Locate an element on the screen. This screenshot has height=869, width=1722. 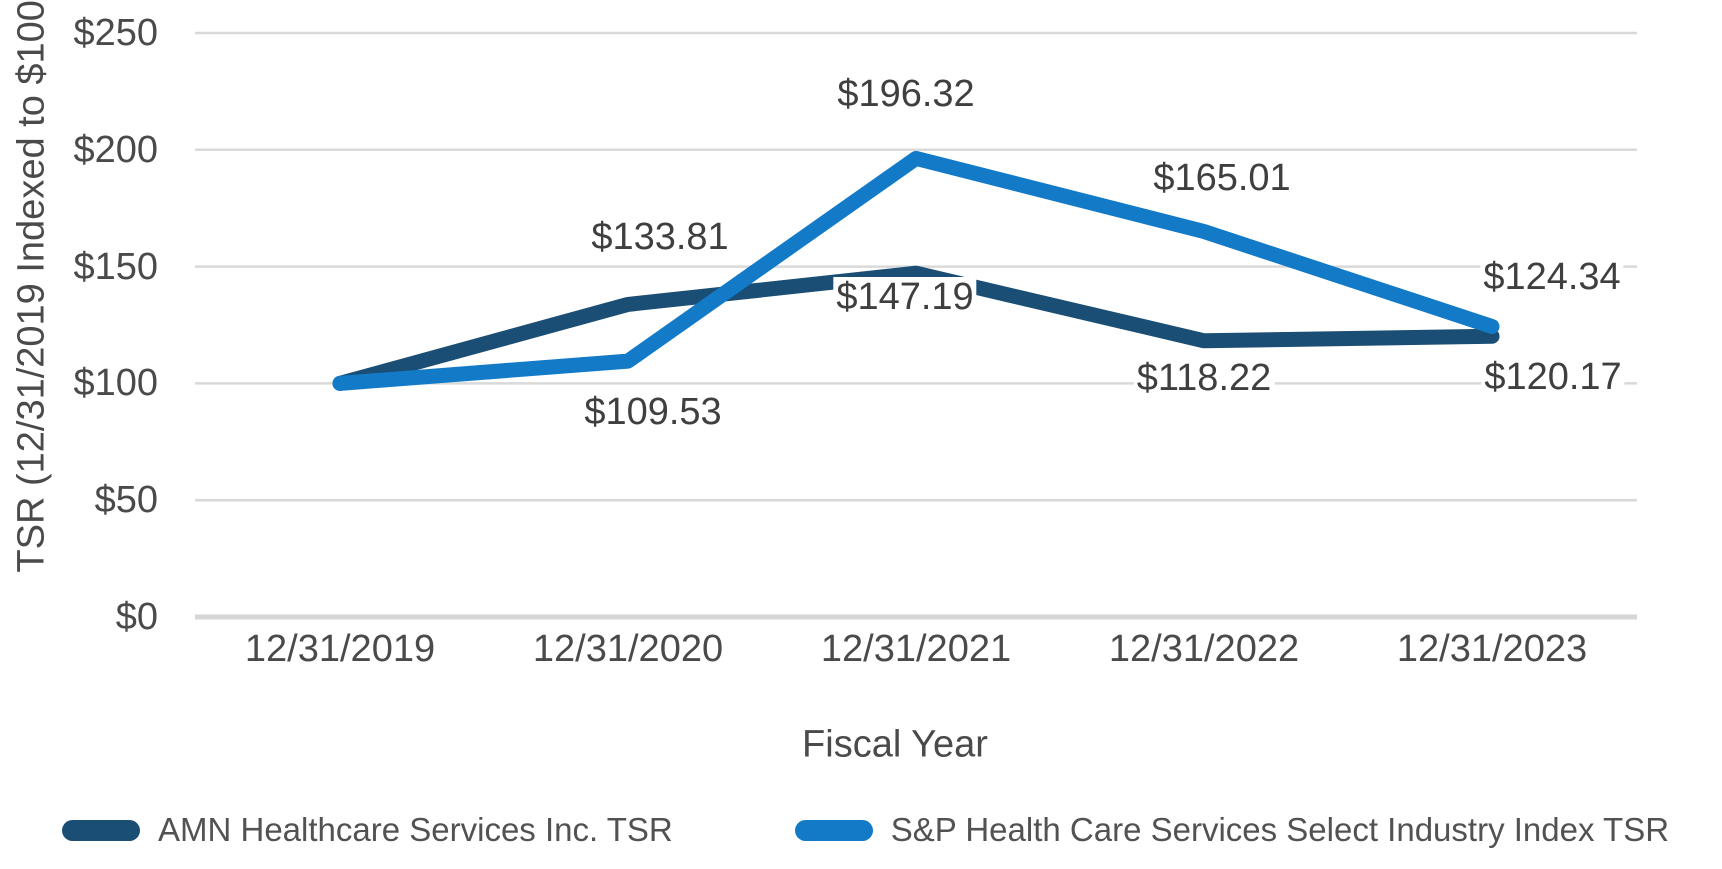
sp-index-series-swatch-icon is located at coordinates (833, 830).